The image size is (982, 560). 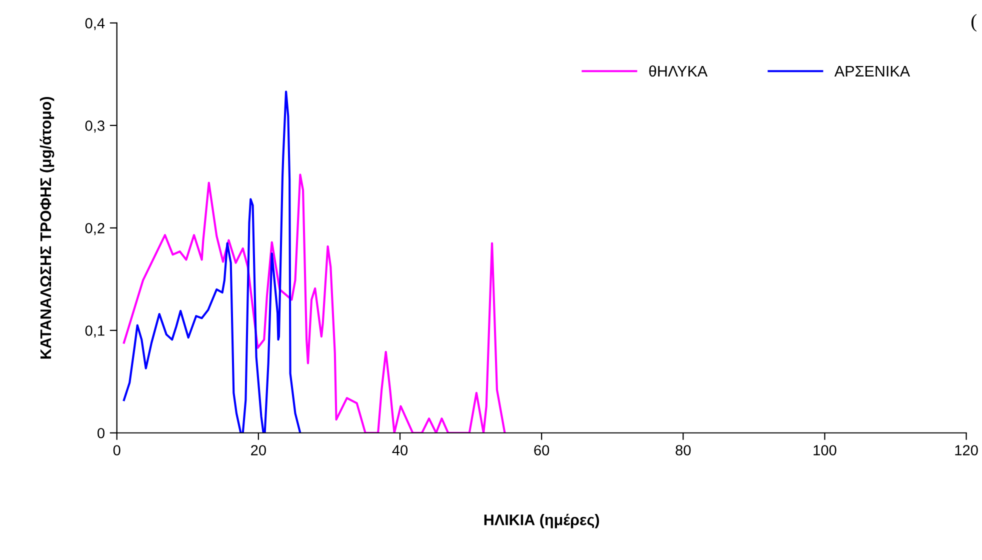 I want to click on x-tick-label: 20, so click(x=258, y=450).